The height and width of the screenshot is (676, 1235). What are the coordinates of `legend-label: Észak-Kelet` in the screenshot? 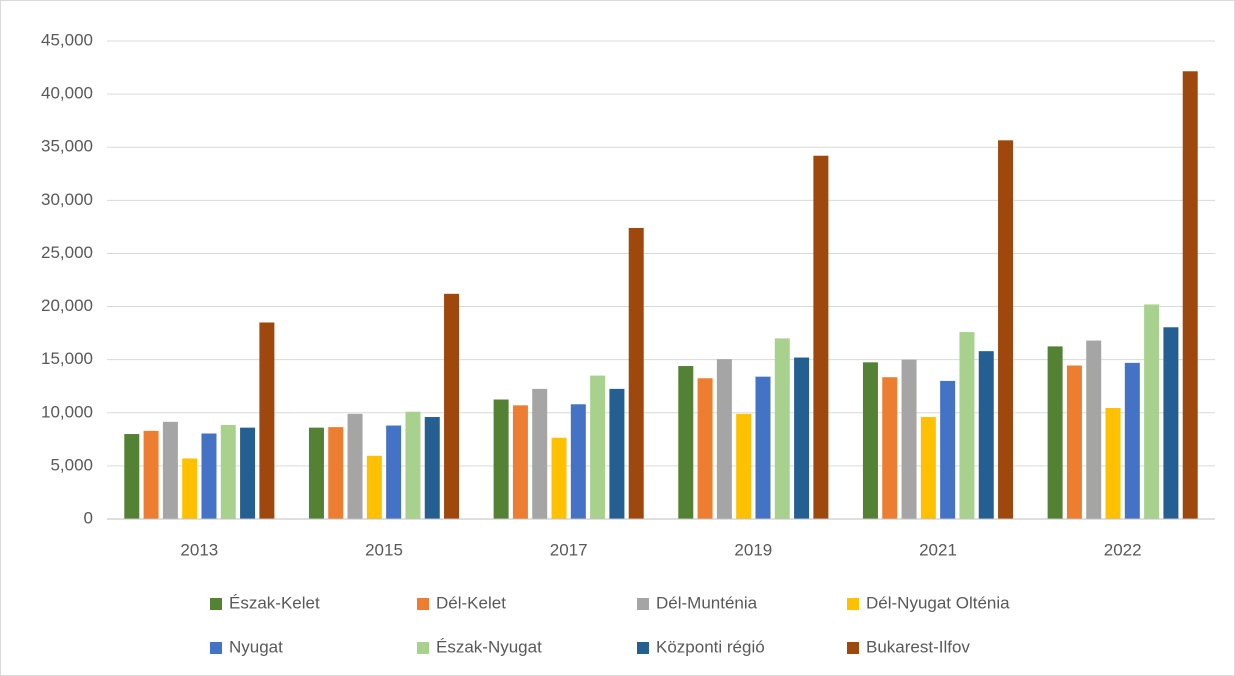 It's located at (274, 602).